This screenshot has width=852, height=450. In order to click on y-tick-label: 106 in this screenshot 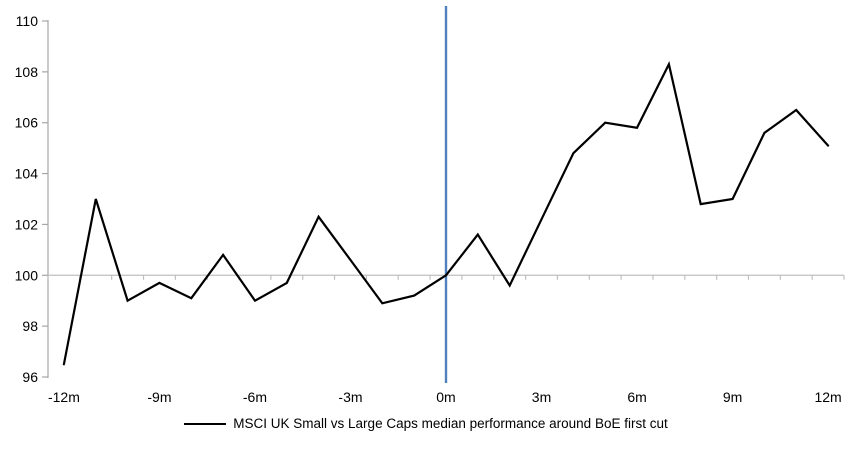, I will do `click(27, 123)`.